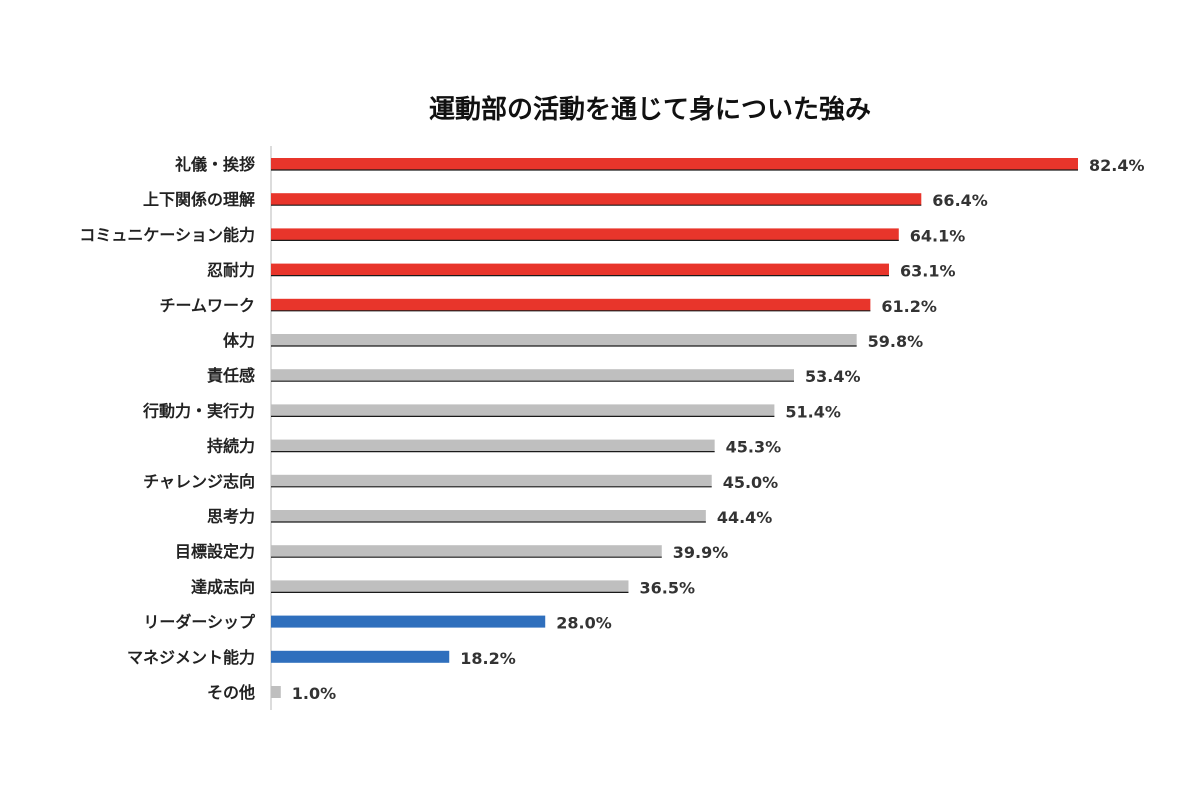 The width and height of the screenshot is (1200, 800). Describe the element at coordinates (231, 375) in the screenshot. I see `category-label: 責任感` at that location.